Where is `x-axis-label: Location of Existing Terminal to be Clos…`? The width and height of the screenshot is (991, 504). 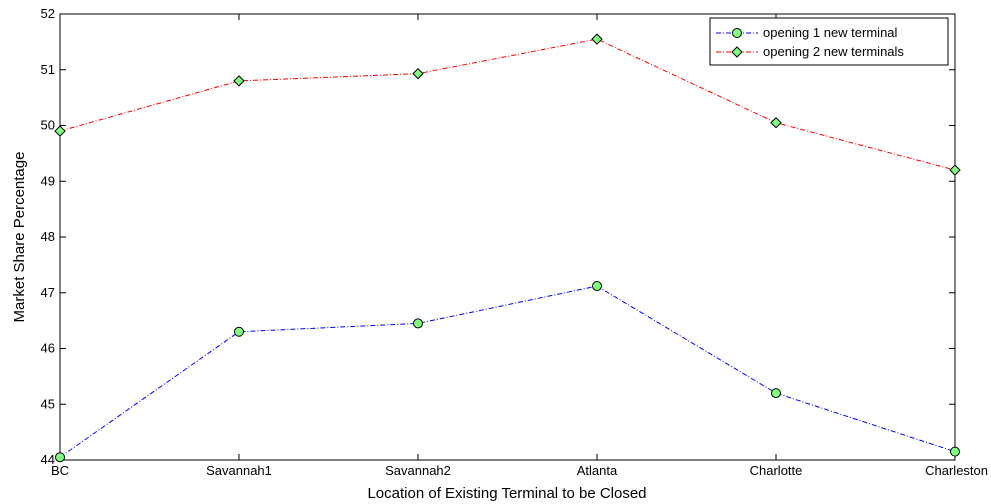
x-axis-label: Location of Existing Terminal to be Clos… is located at coordinates (506, 493).